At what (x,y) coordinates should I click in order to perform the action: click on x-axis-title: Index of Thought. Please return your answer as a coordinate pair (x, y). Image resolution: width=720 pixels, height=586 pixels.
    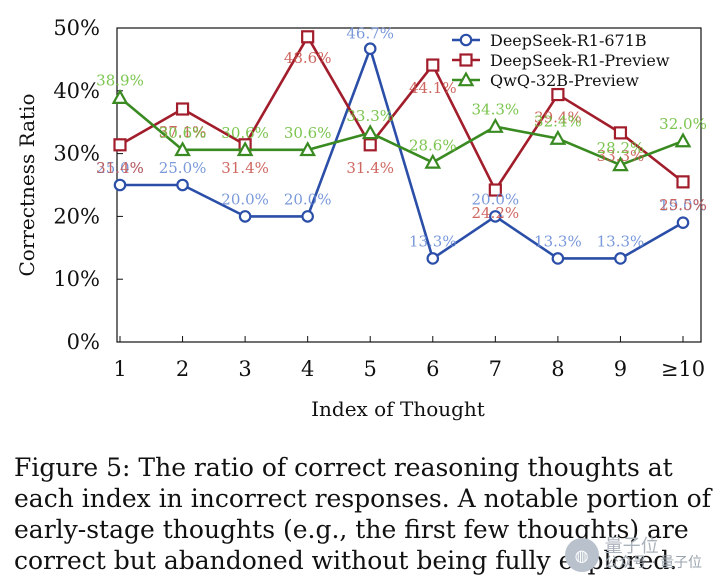
    Looking at the image, I should click on (398, 409).